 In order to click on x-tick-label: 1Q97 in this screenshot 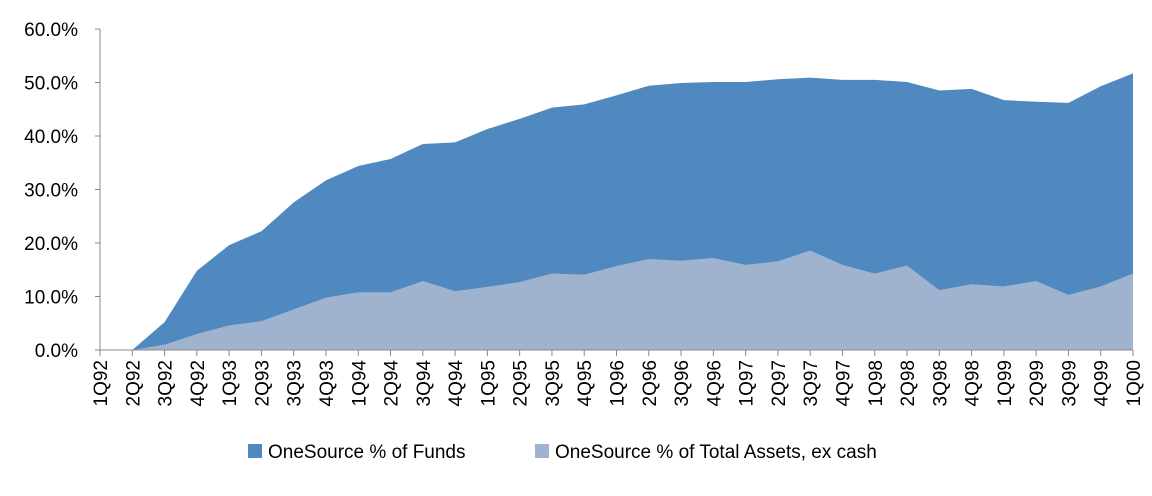, I will do `click(747, 383)`.